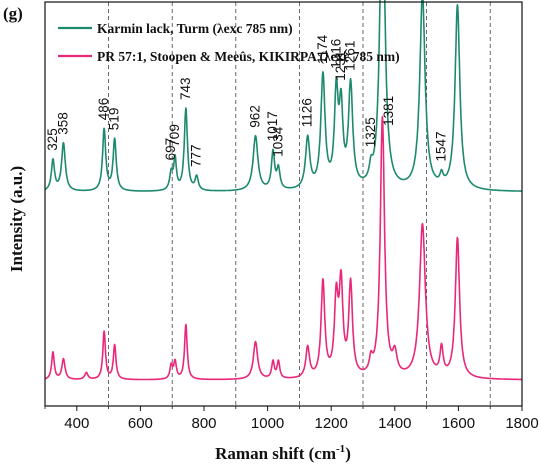  Describe the element at coordinates (272, 126) in the screenshot. I see `peak-label-1017: 1017` at that location.